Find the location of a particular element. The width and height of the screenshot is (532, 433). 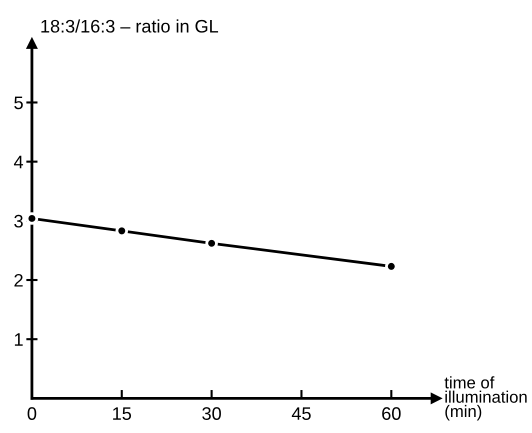

x-axis-title: time of illumination (min) is located at coordinates (485, 398).